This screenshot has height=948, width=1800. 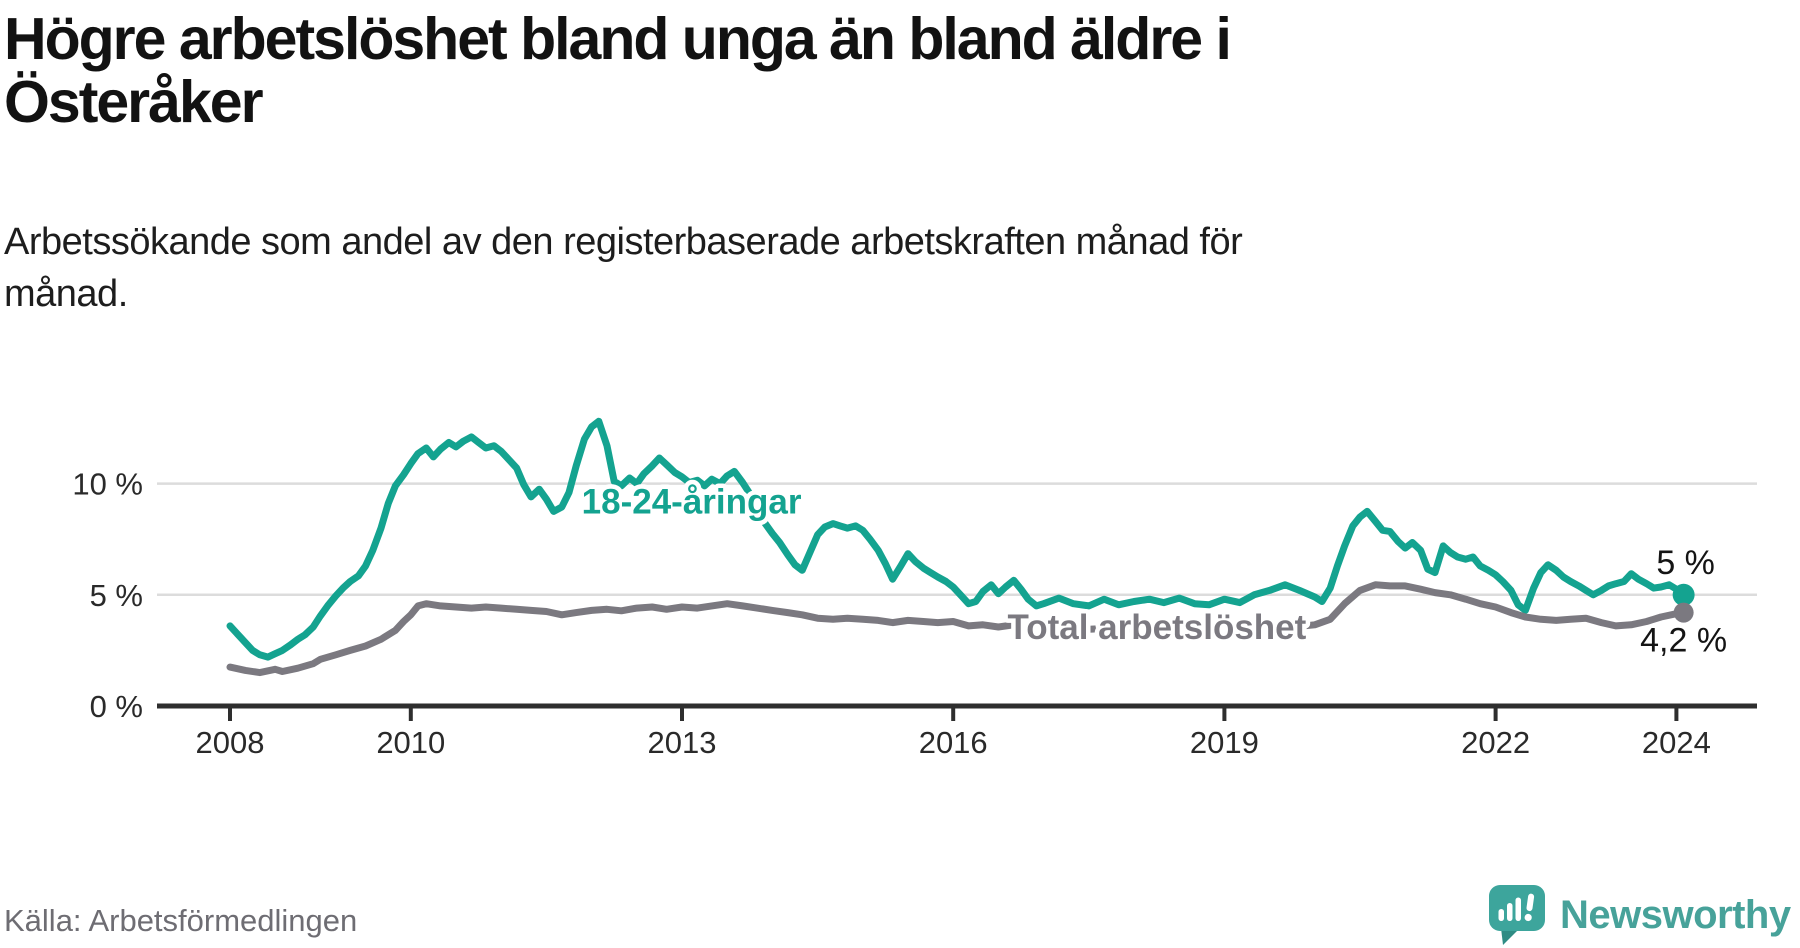 I want to click on y-axis-label: 5 %, so click(x=116, y=595).